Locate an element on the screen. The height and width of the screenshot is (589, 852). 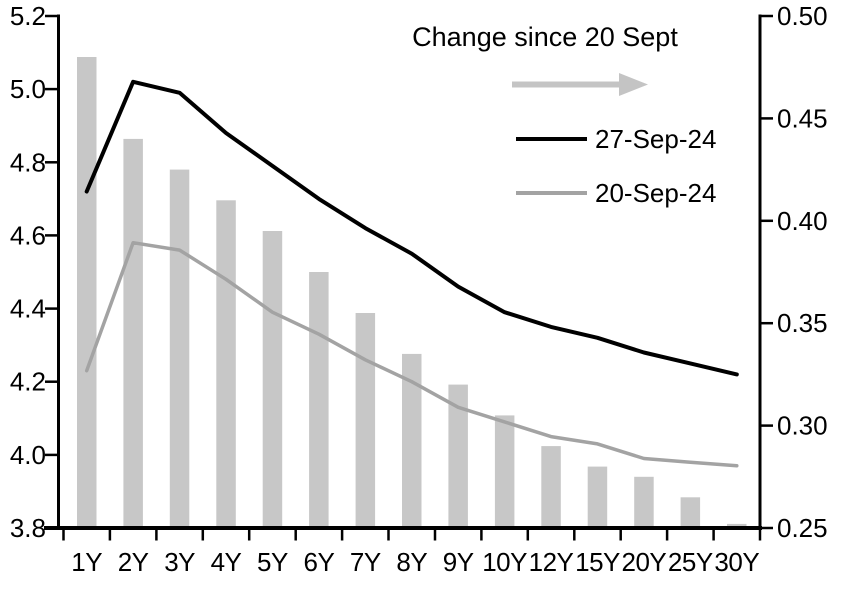
left-axis-tick-label: 4.8 is located at coordinates (28, 162).